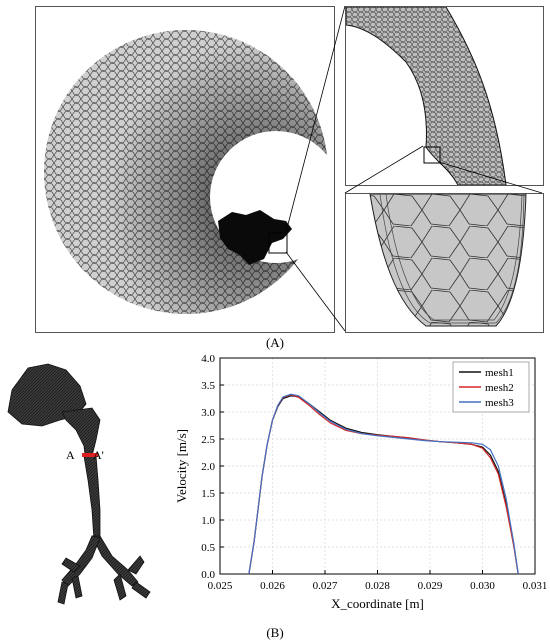 The width and height of the screenshot is (550, 643). I want to click on legend-label-mesh1: mesh1, so click(499, 373).